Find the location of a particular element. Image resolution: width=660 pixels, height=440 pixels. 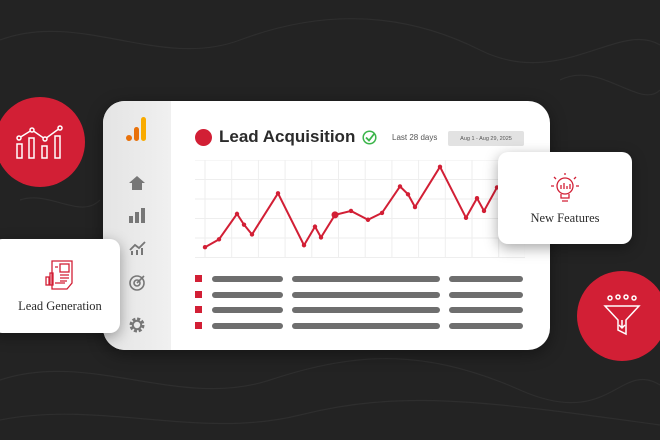

analytics-logo-icon is located at coordinates (137, 129).